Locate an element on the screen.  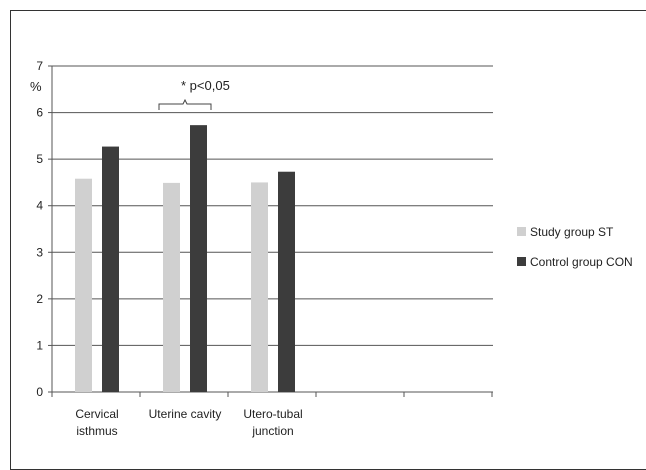
y-axis-ticks: 0 1 2 3 4 5 6 7 is located at coordinates (44, 229).